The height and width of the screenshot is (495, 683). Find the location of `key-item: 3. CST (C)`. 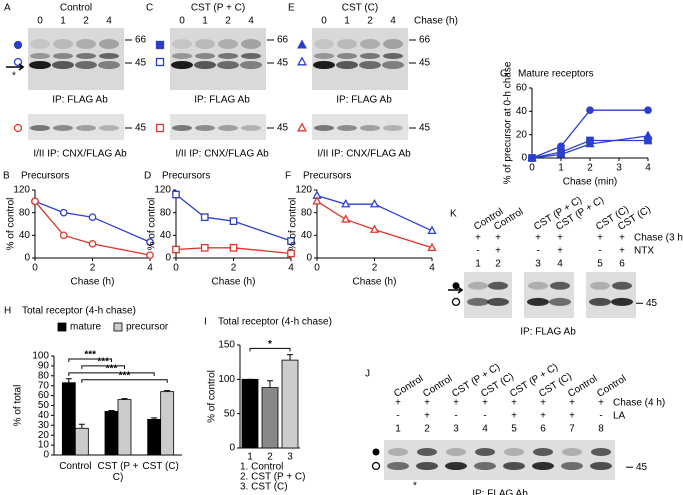

key-item: 3. CST (C) is located at coordinates (264, 487).